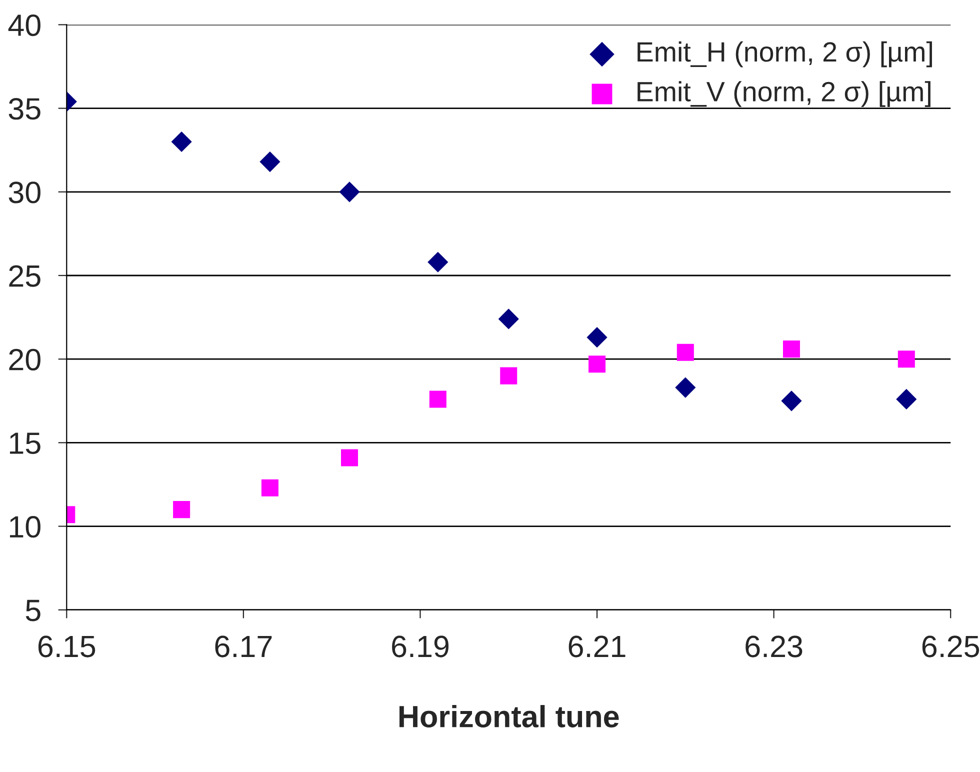 The image size is (980, 772). Describe the element at coordinates (25, 443) in the screenshot. I see `y-tick-label: 15` at that location.